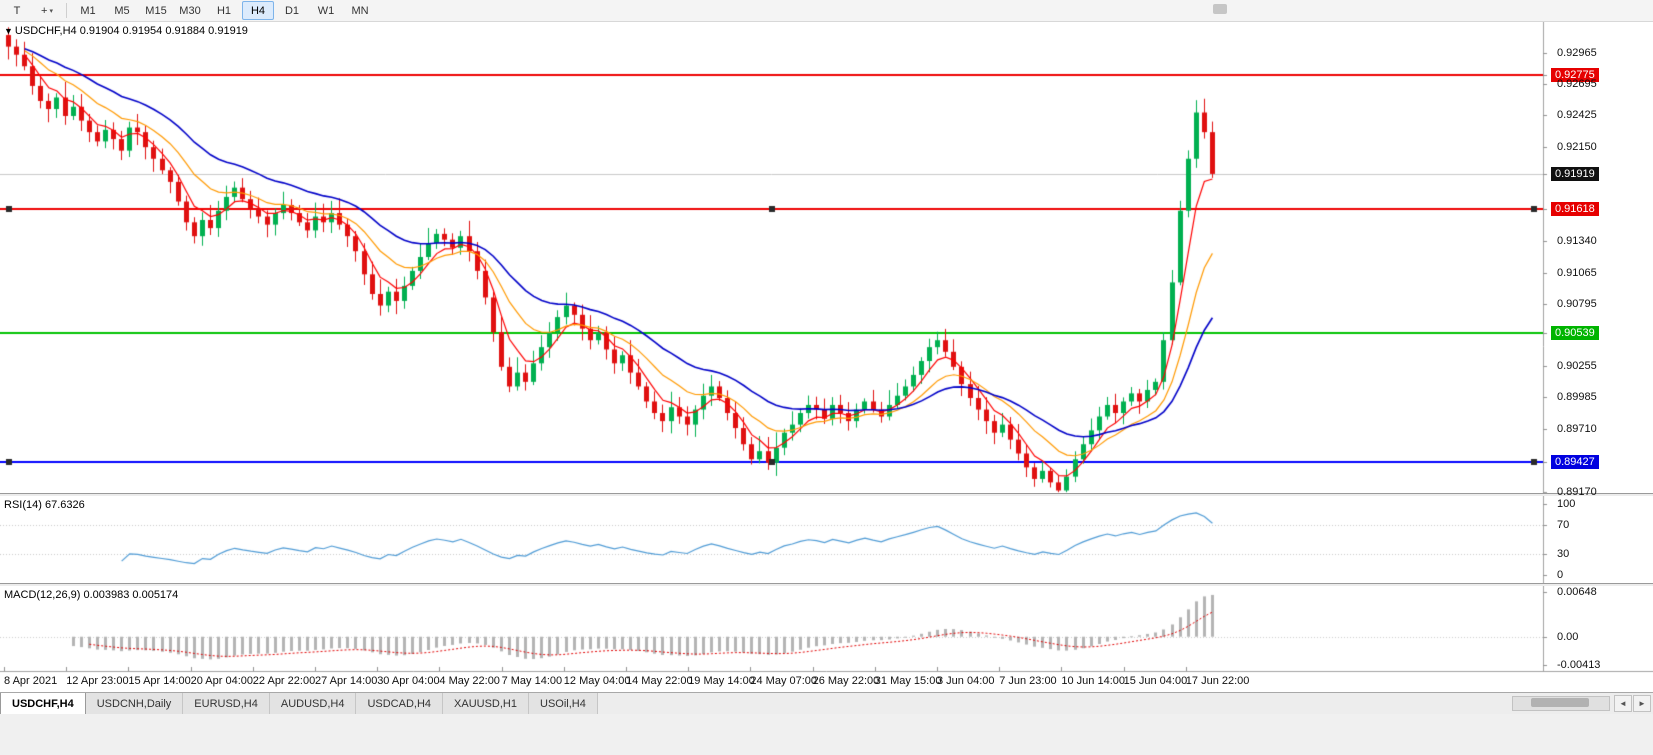 The width and height of the screenshot is (1653, 755). I want to click on toolbar-grip, so click(1220, 9).